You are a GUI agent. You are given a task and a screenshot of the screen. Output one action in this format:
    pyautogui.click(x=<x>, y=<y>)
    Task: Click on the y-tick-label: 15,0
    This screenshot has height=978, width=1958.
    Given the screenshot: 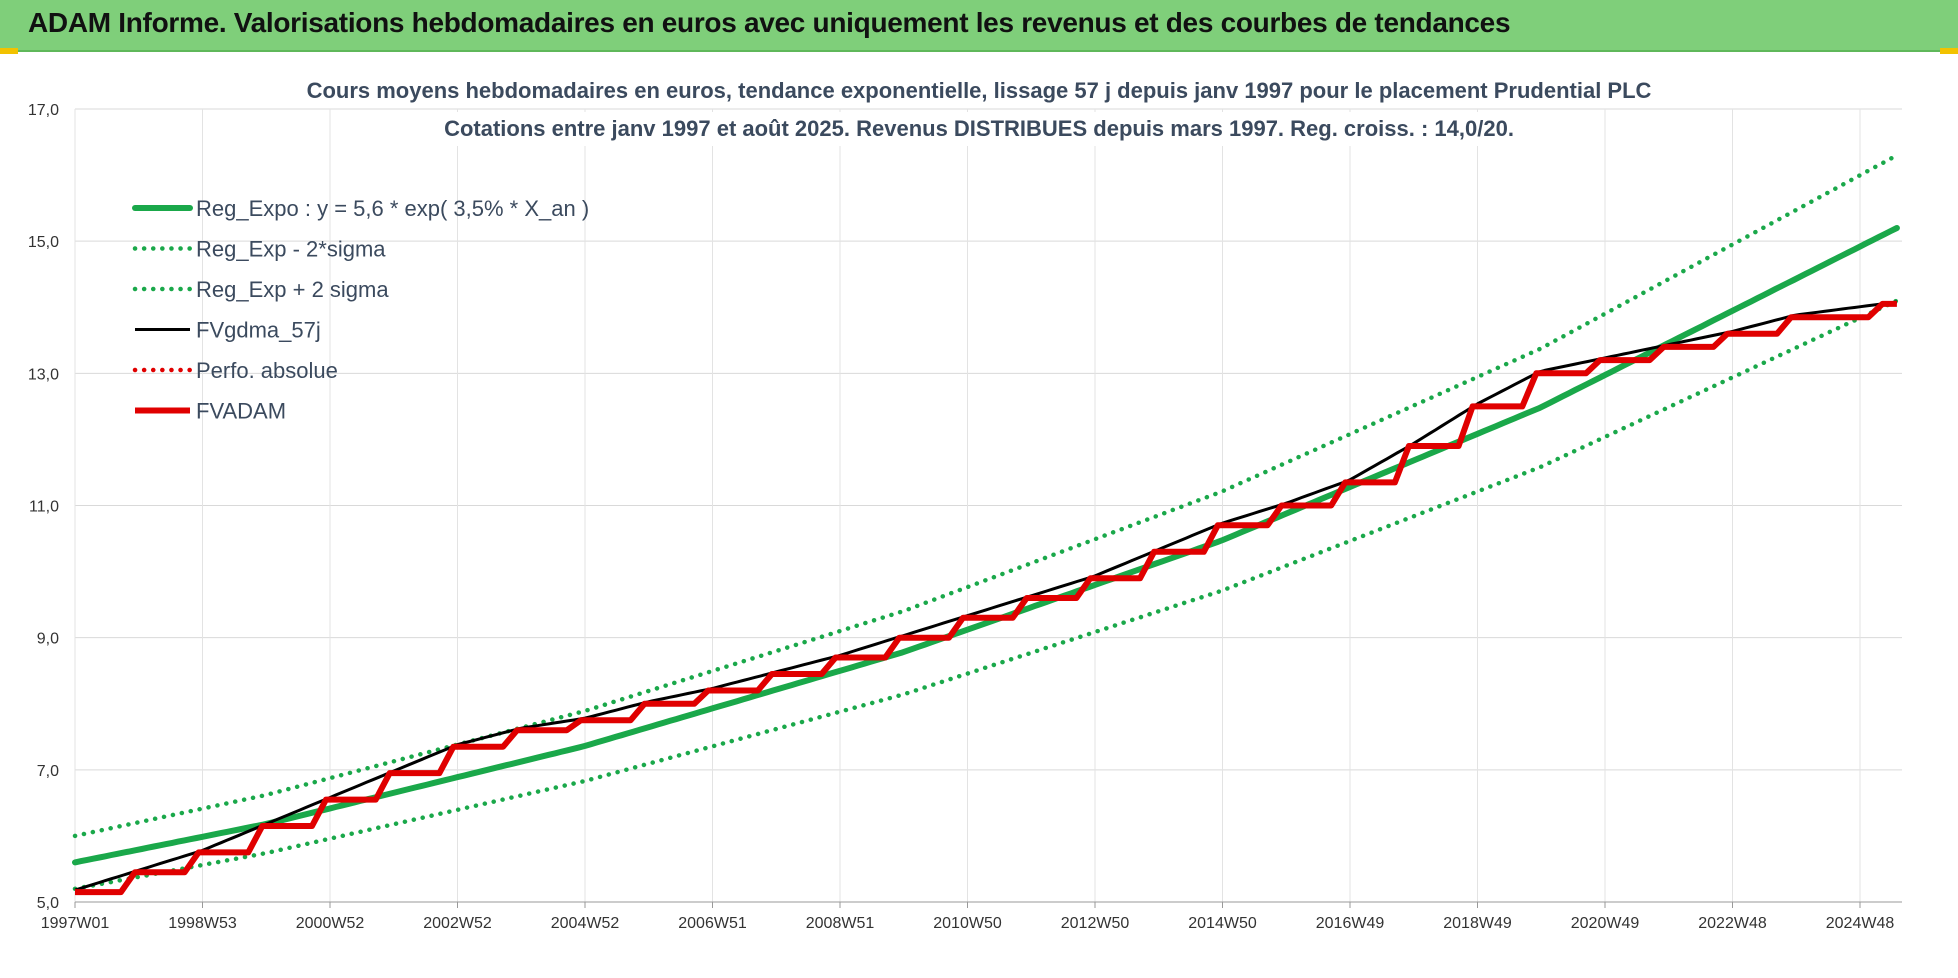 What is the action you would take?
    pyautogui.click(x=43, y=242)
    